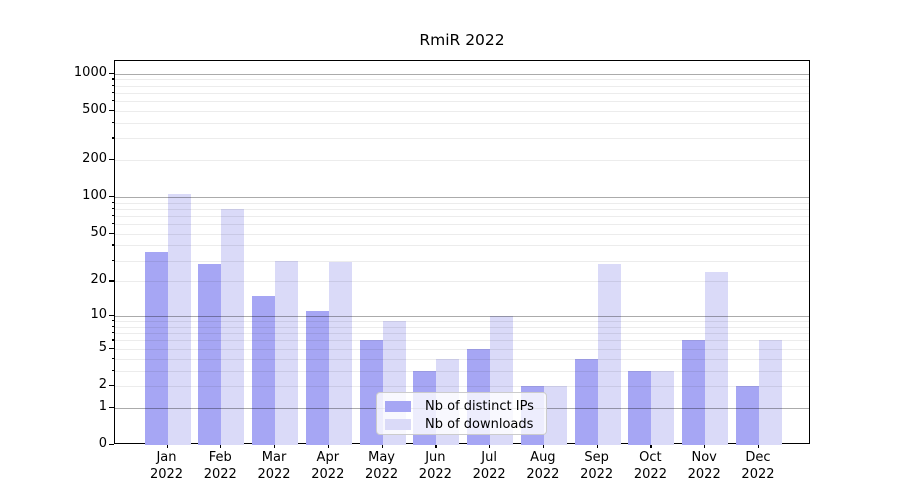 The height and width of the screenshot is (500, 900). Describe the element at coordinates (102, 406) in the screenshot. I see `y-tick-label-1: 1` at that location.